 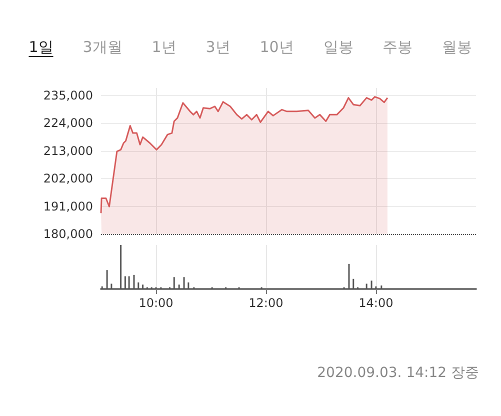 What do you see at coordinates (102, 47) in the screenshot?
I see `text: 3개월` at bounding box center [102, 47].